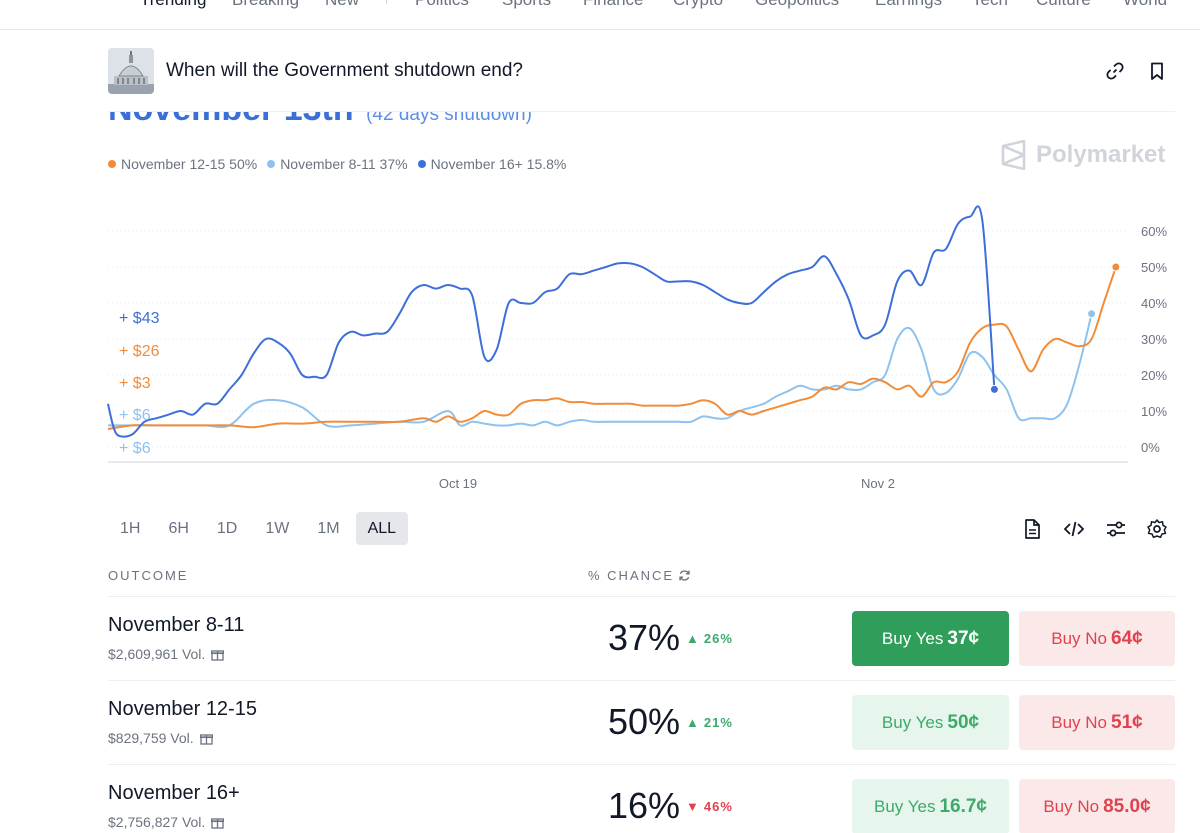  I want to click on volume-text: $829,759 Vol., so click(151, 738).